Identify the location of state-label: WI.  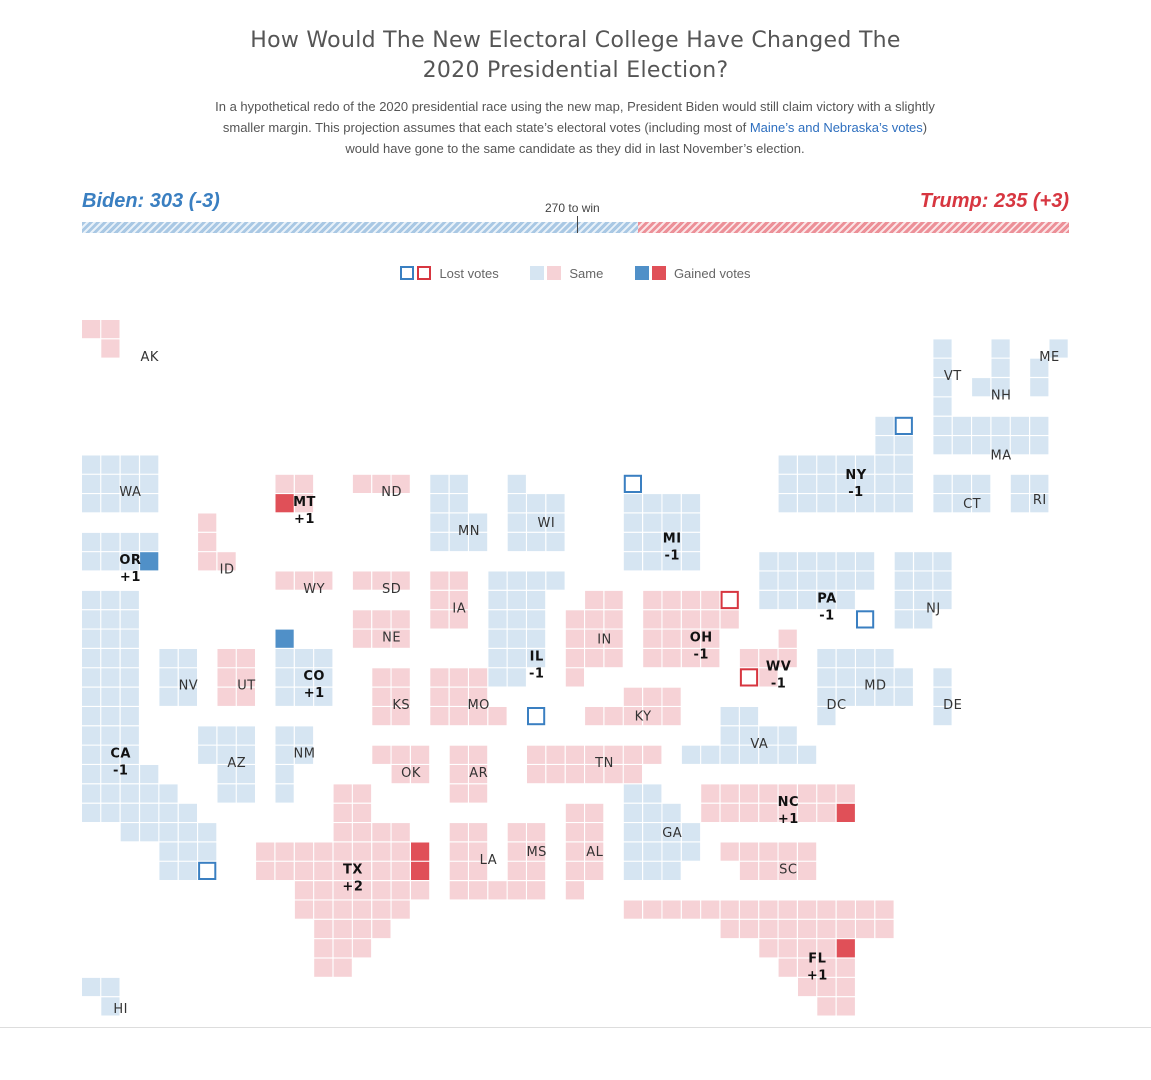
(547, 523).